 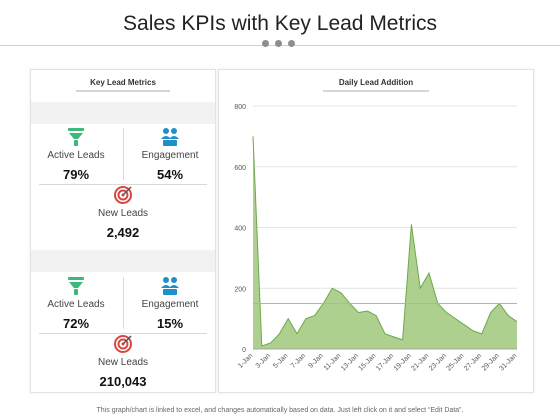 What do you see at coordinates (280, 360) in the screenshot?
I see `x-tick-label: 5-Jan` at bounding box center [280, 360].